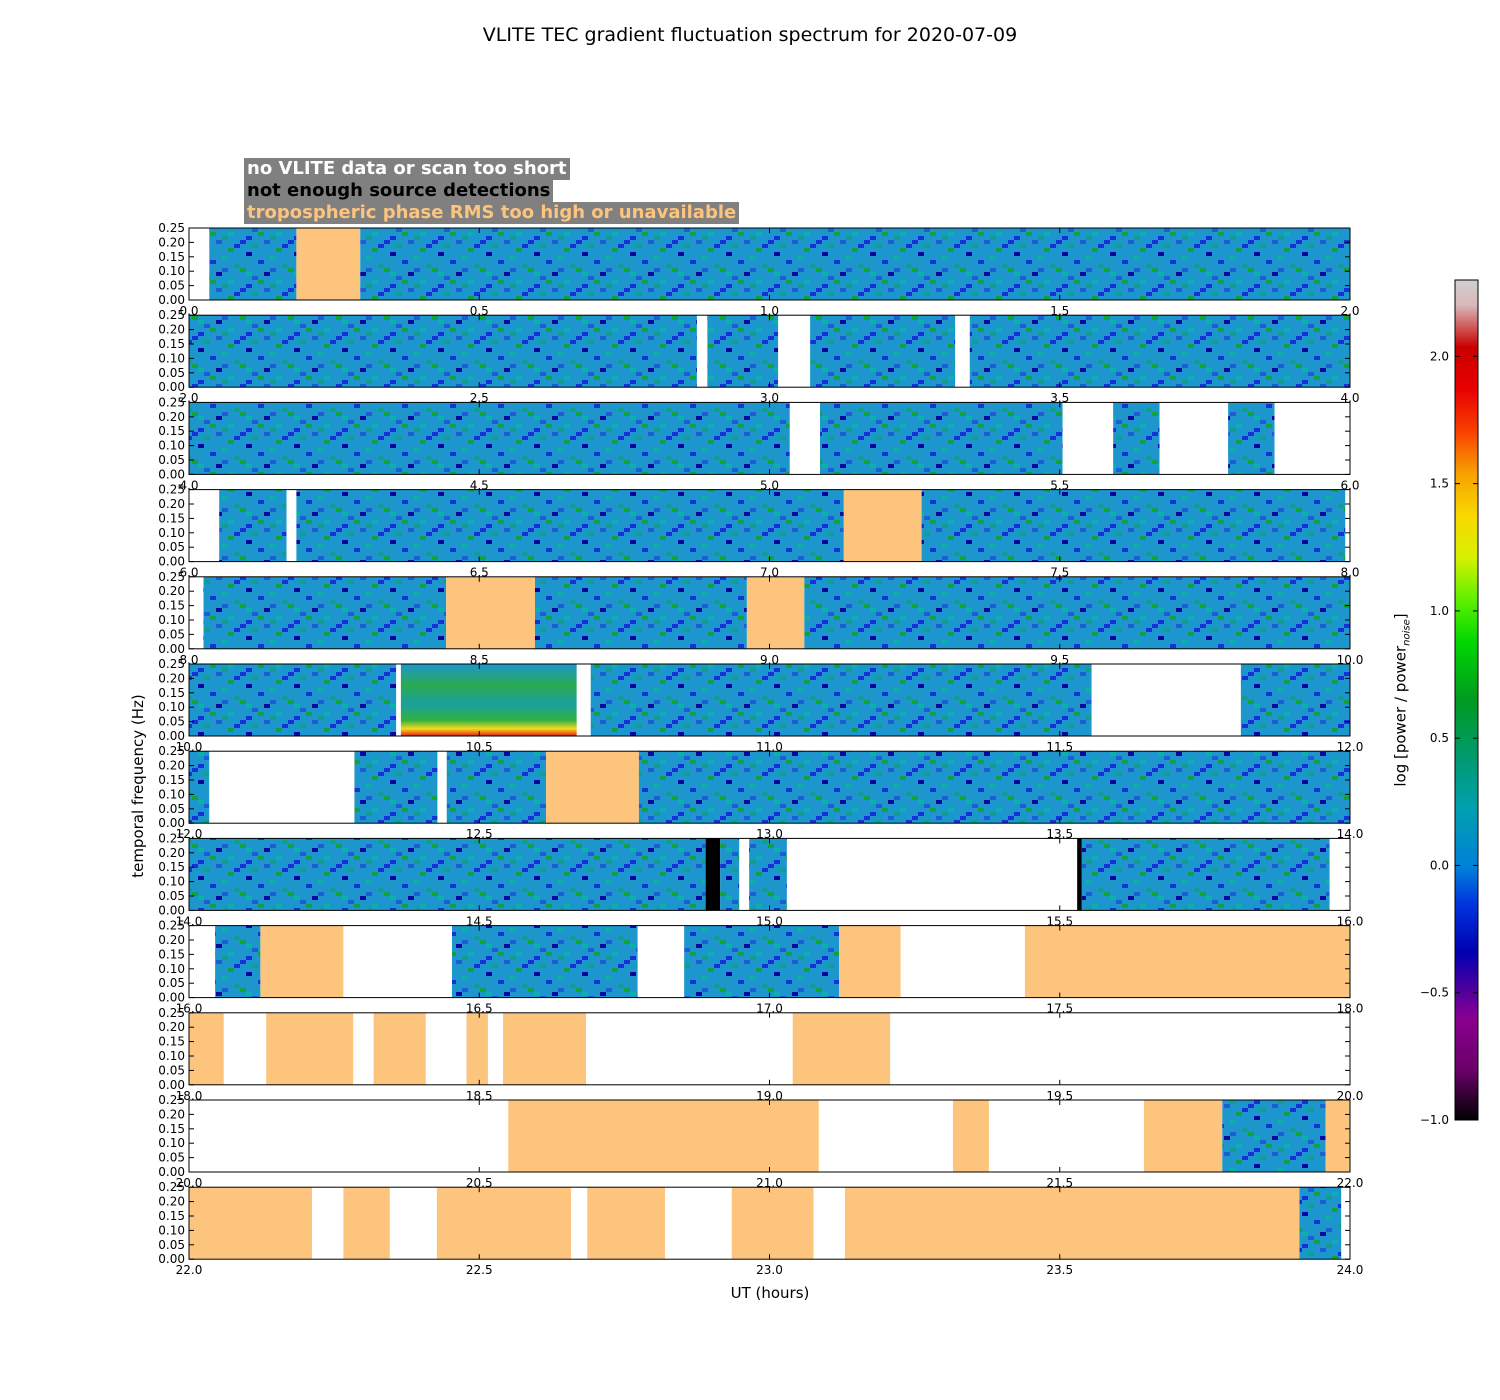 This screenshot has height=1400, width=1500. Describe the element at coordinates (407, 169) in the screenshot. I see `legend-no-data: no VLITE data or scan too short` at that location.